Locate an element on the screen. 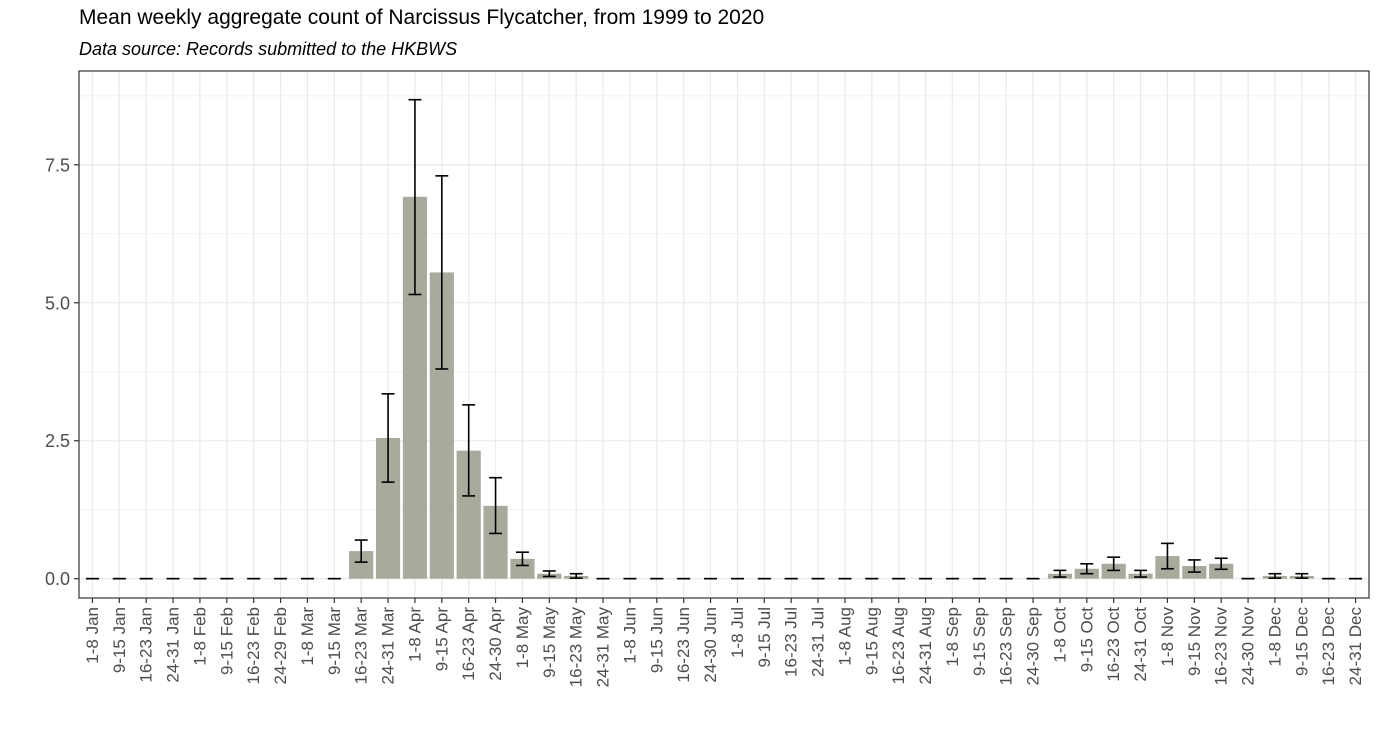  x-tick-label: 16-23 Jan is located at coordinates (146, 645).